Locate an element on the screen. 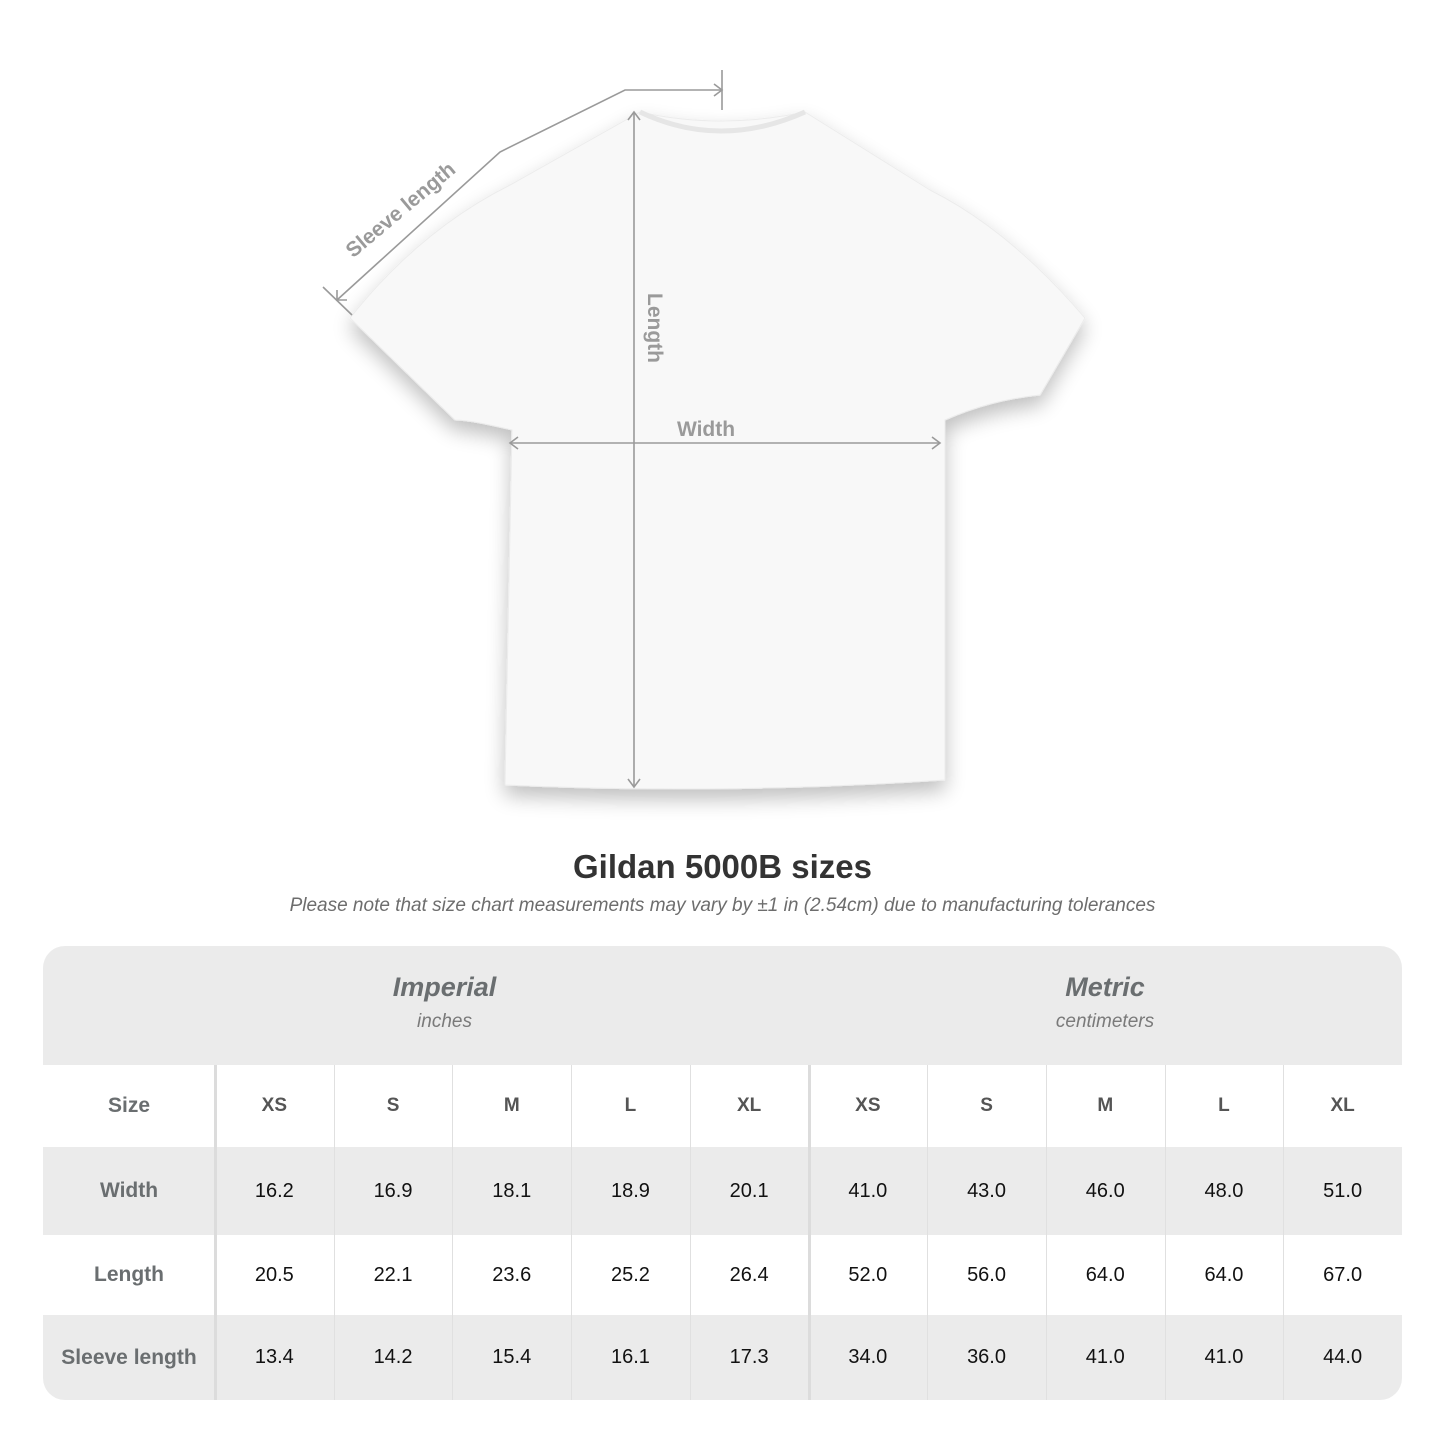  width-label: Width is located at coordinates (706, 429).